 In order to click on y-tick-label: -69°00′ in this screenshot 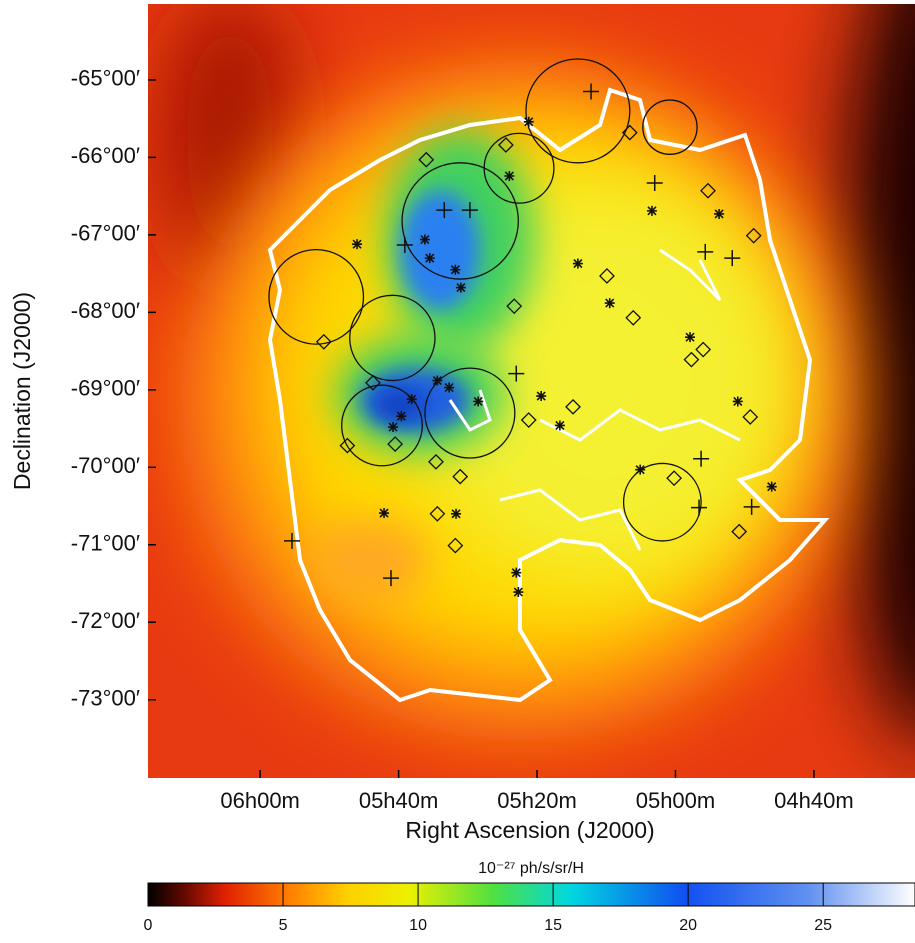, I will do `click(105, 388)`.